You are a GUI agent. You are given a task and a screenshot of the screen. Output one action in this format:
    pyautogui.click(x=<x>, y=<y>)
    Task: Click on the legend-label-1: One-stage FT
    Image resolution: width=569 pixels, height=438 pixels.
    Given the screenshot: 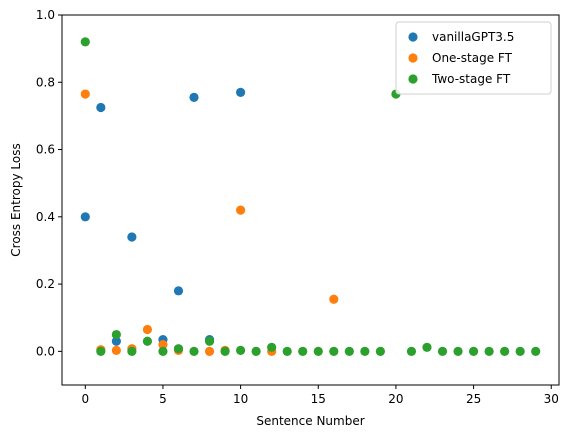 What is the action you would take?
    pyautogui.click(x=472, y=58)
    